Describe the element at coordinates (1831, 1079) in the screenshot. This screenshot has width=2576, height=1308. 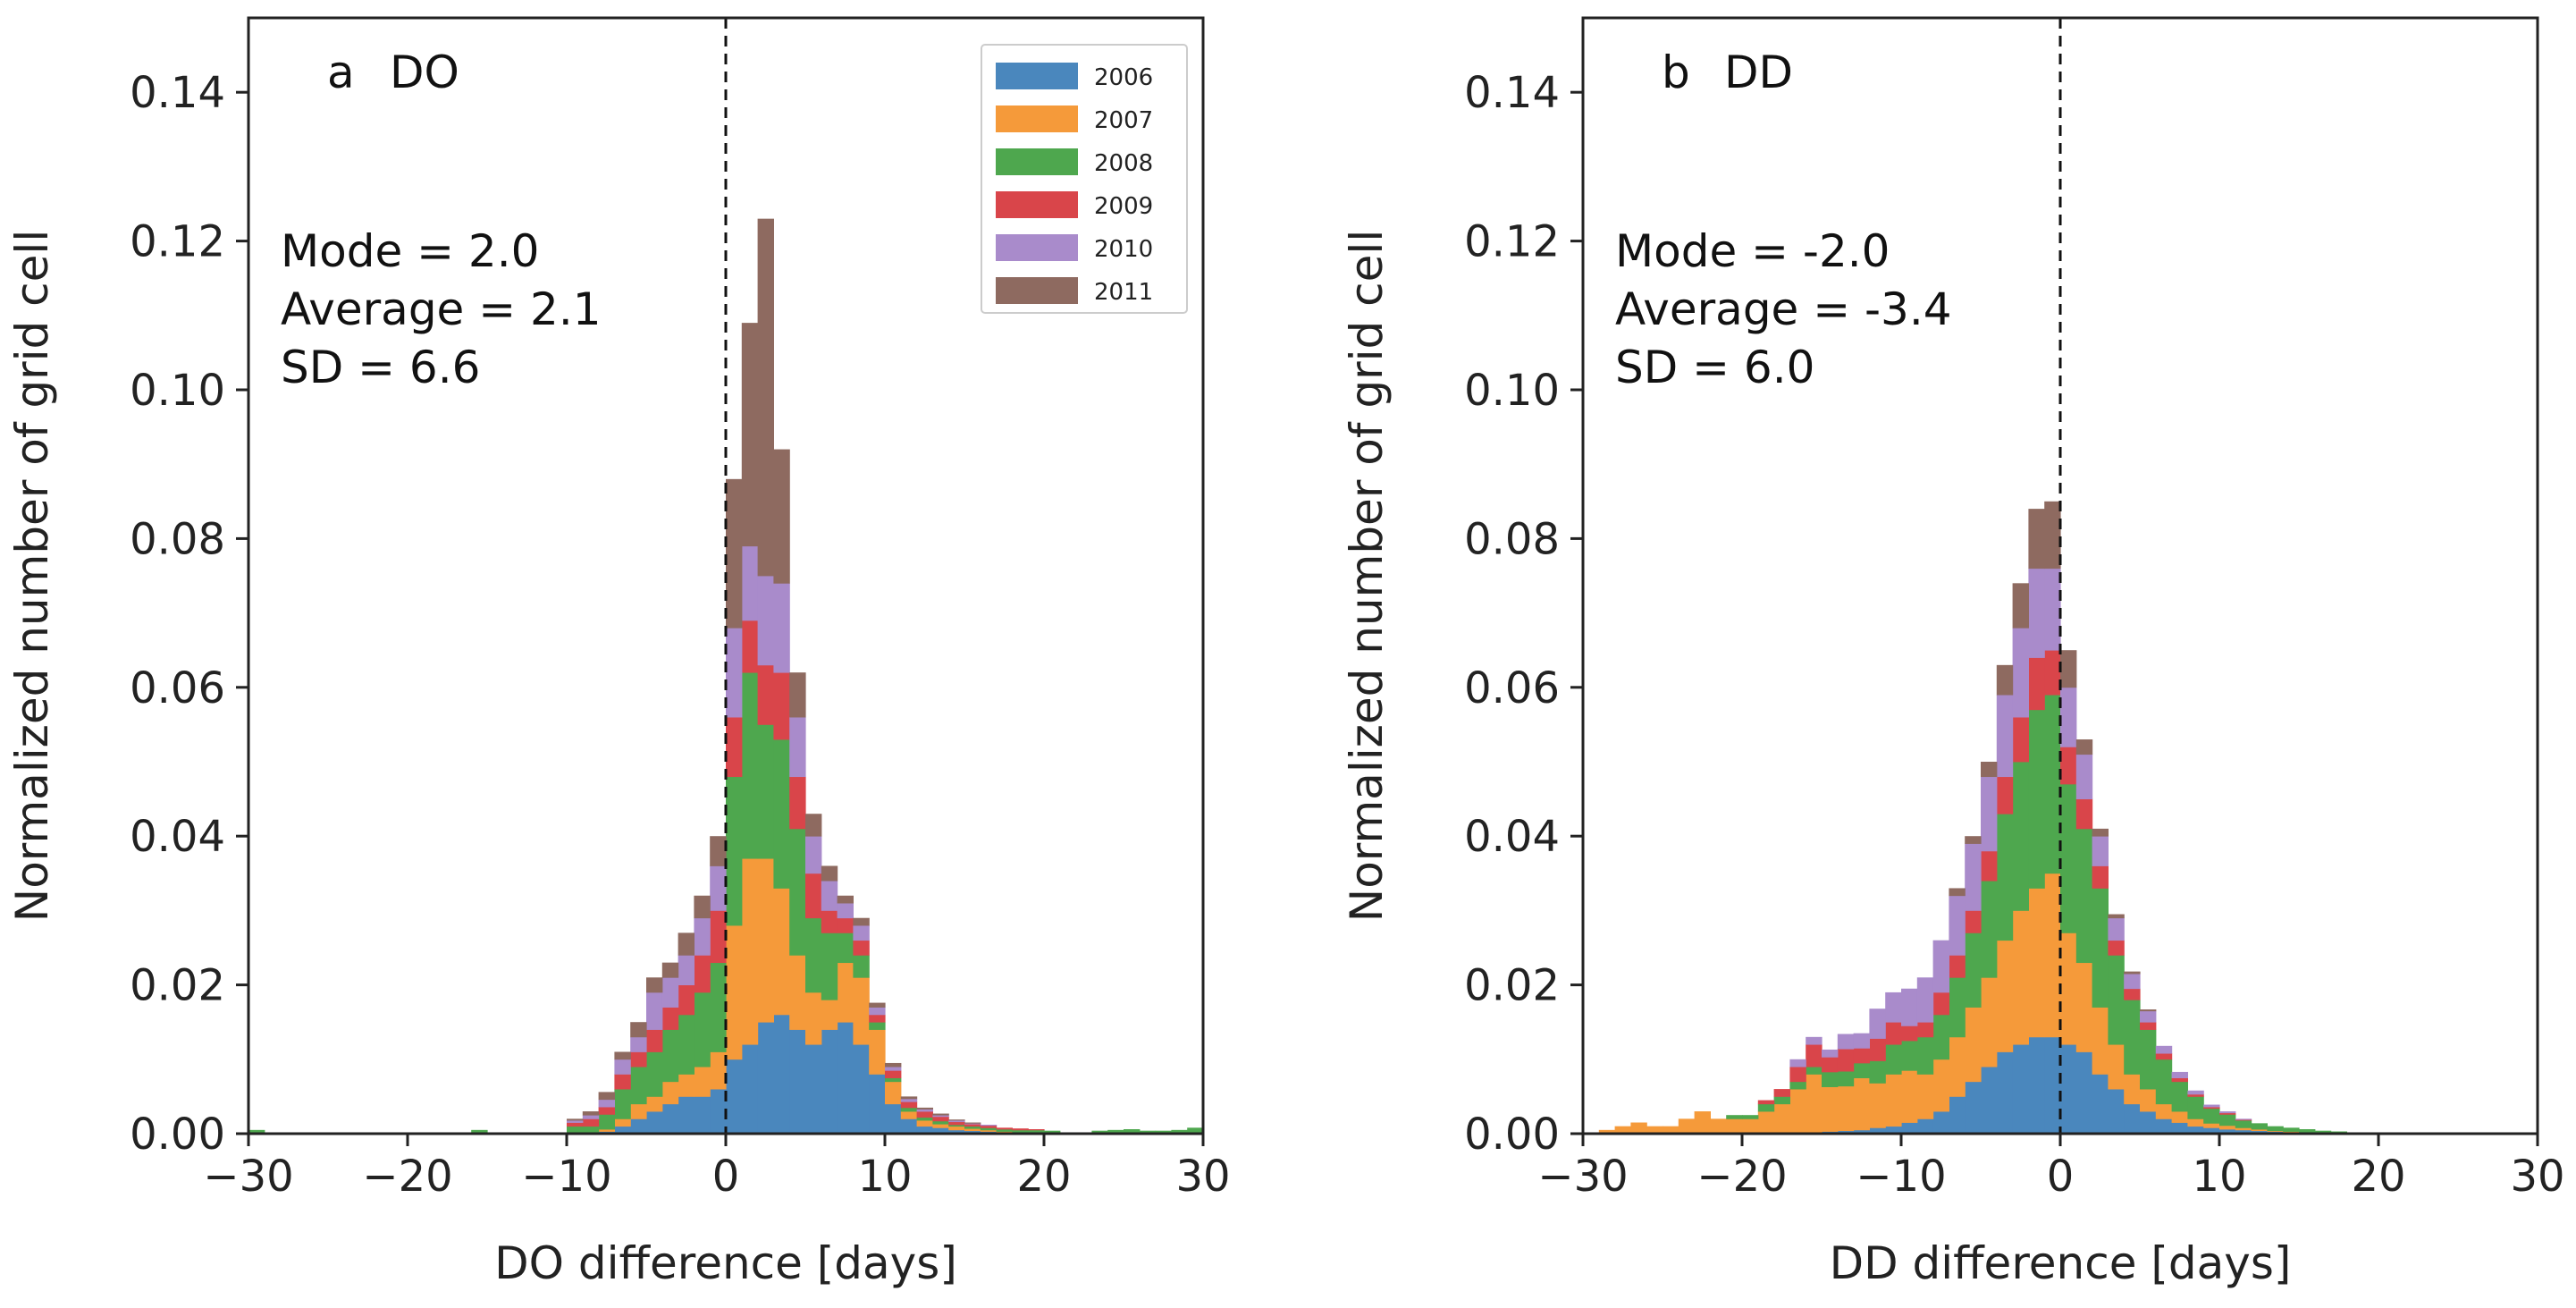
I see `bar-2008-bin--15` at that location.